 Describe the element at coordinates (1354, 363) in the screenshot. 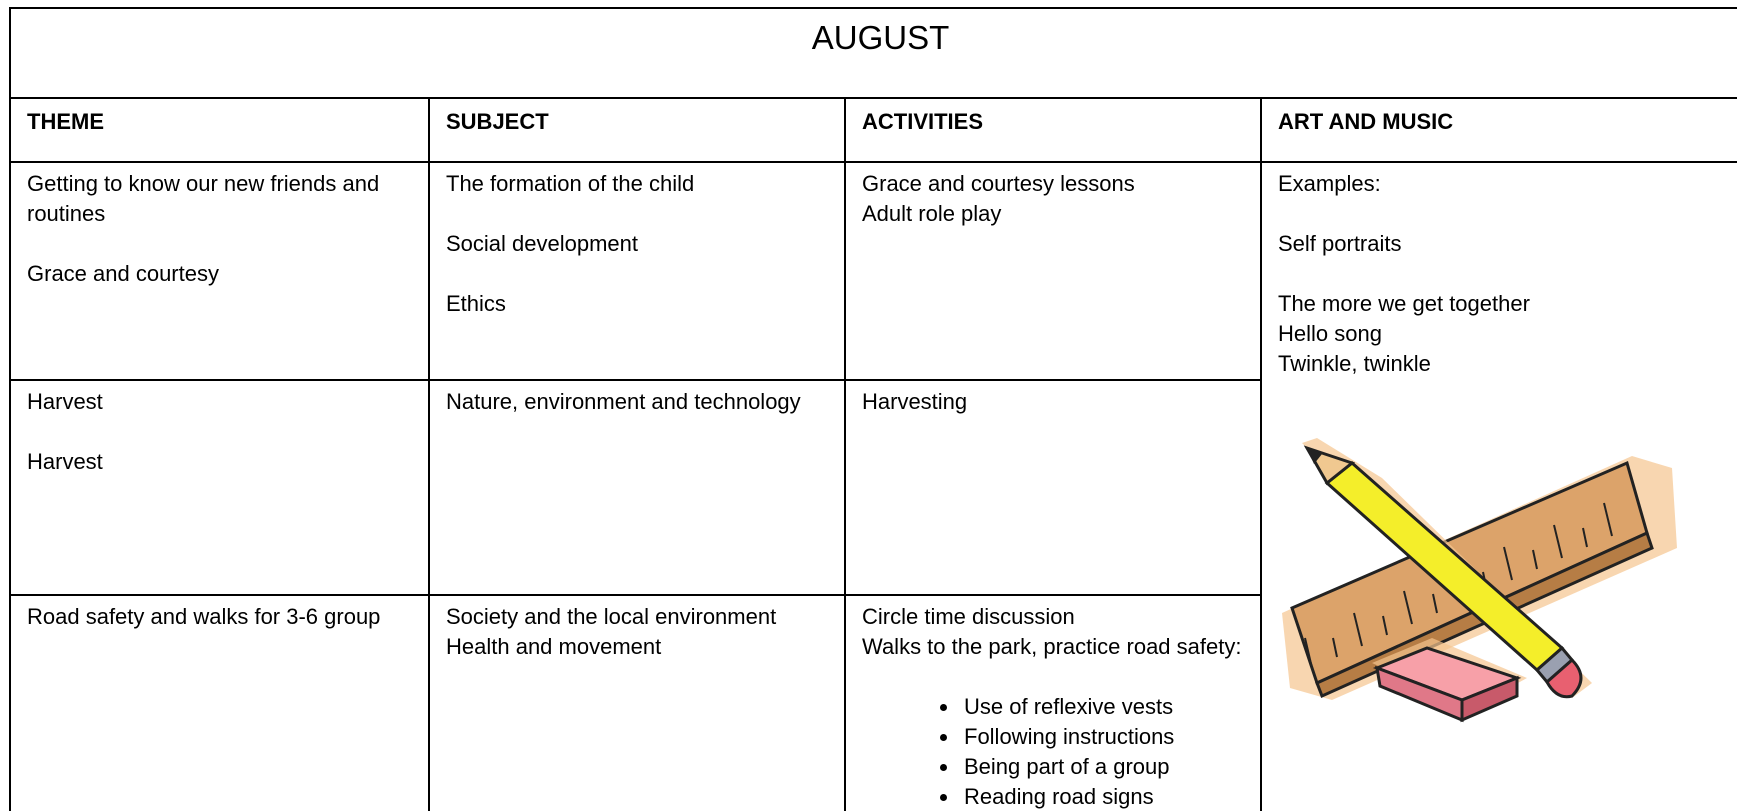

I see `text-line: Twinkle, twinkle` at that location.